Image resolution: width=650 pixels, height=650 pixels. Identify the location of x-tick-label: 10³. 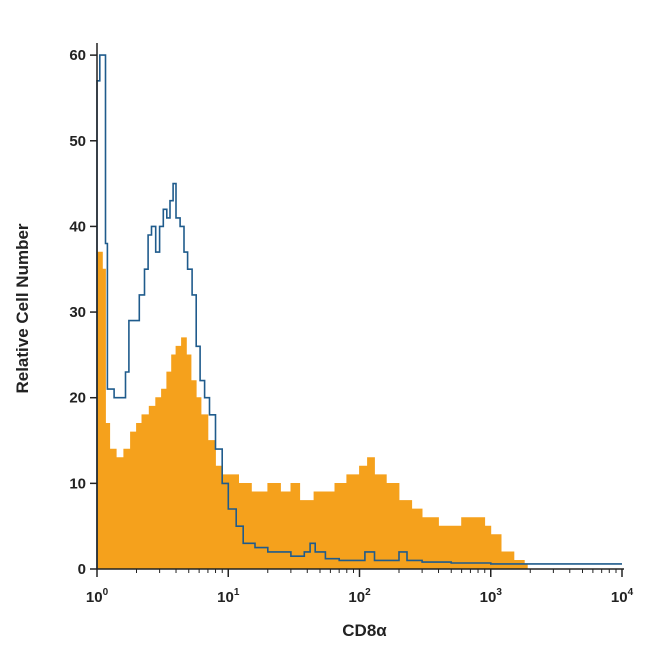
(491, 596).